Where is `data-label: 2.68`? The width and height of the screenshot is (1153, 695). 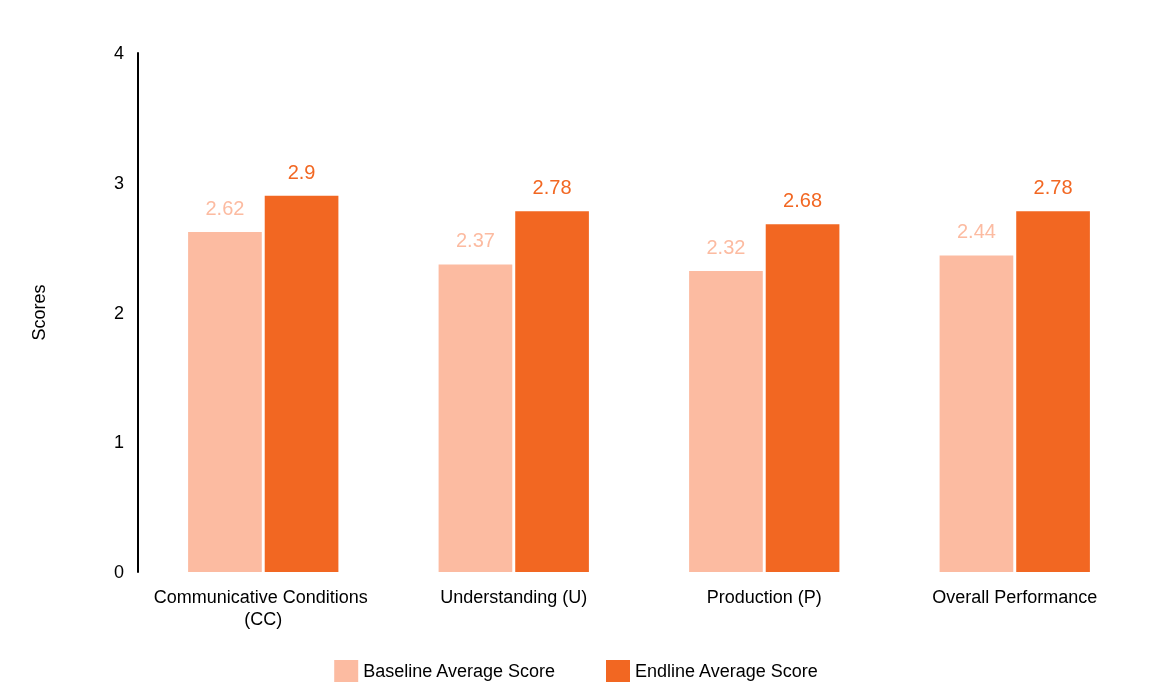 data-label: 2.68 is located at coordinates (803, 200).